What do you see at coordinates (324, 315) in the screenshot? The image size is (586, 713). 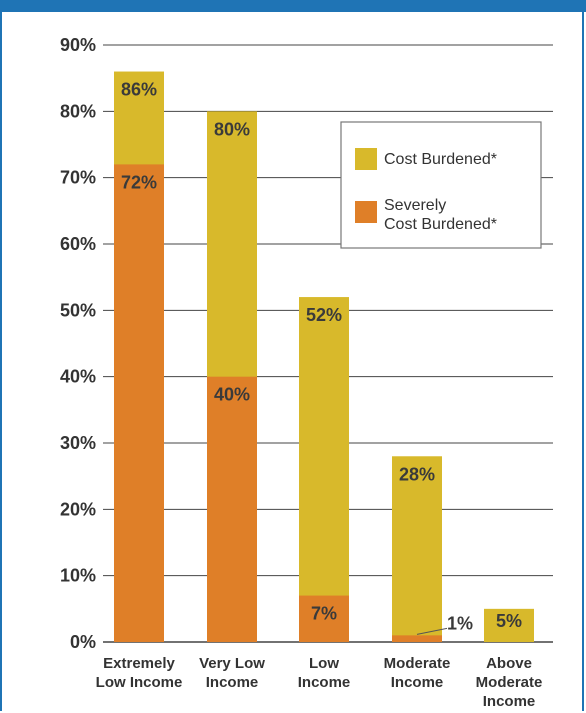 I see `data-label-cost-burdened: 52%` at bounding box center [324, 315].